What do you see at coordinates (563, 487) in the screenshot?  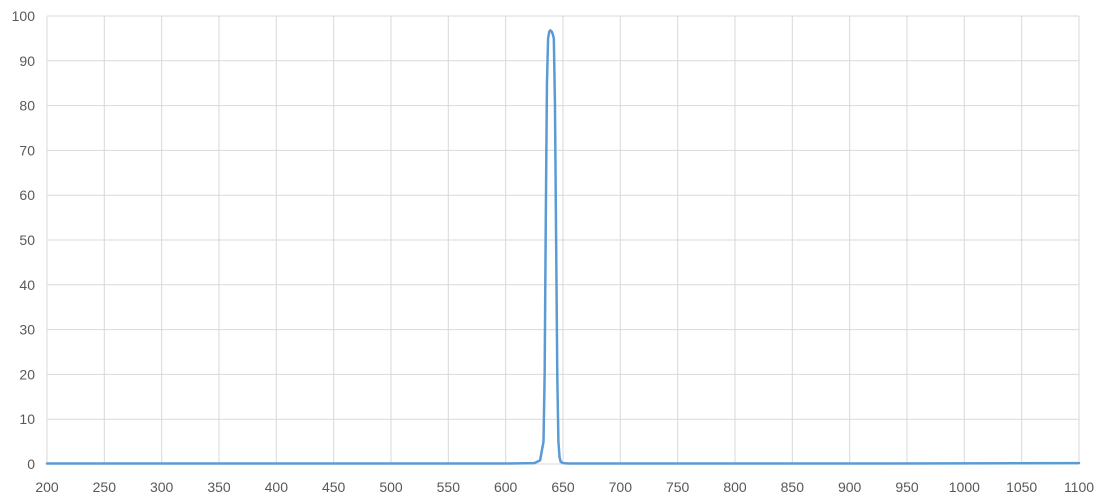 I see `x-tick-label: 650` at bounding box center [563, 487].